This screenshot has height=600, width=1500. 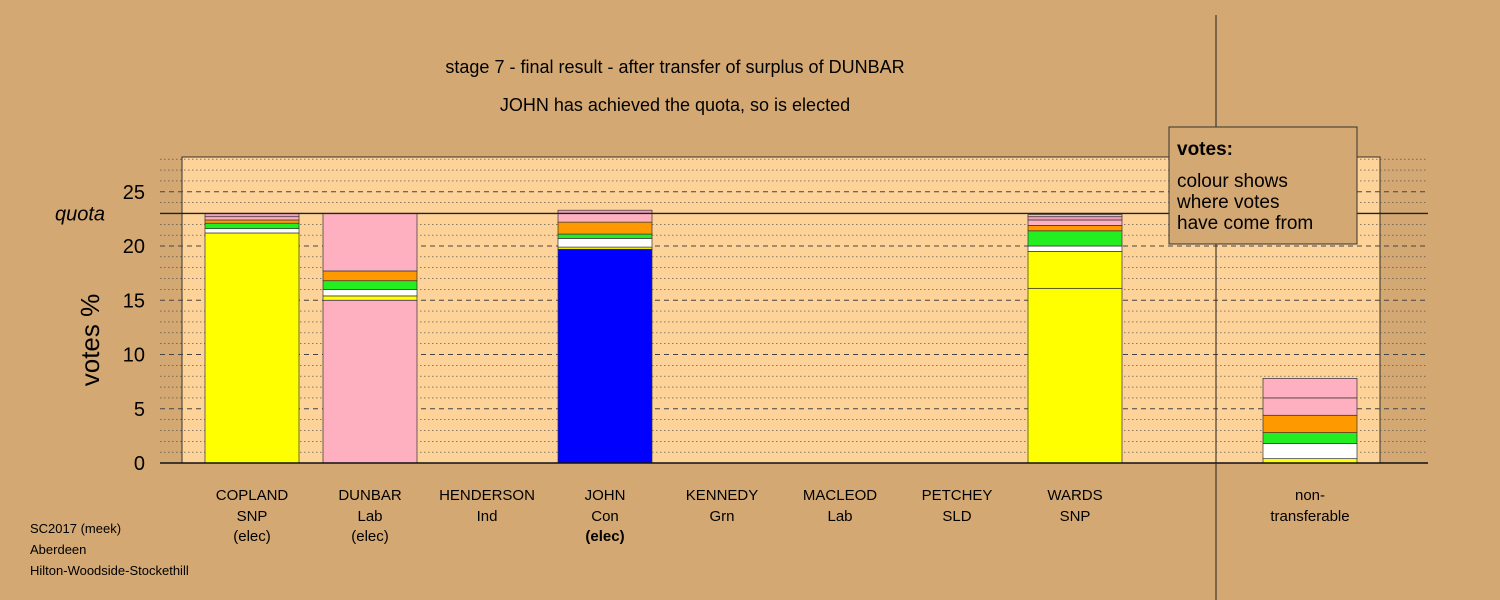 I want to click on category-nontransferable-label: non-, so click(x=1310, y=495).